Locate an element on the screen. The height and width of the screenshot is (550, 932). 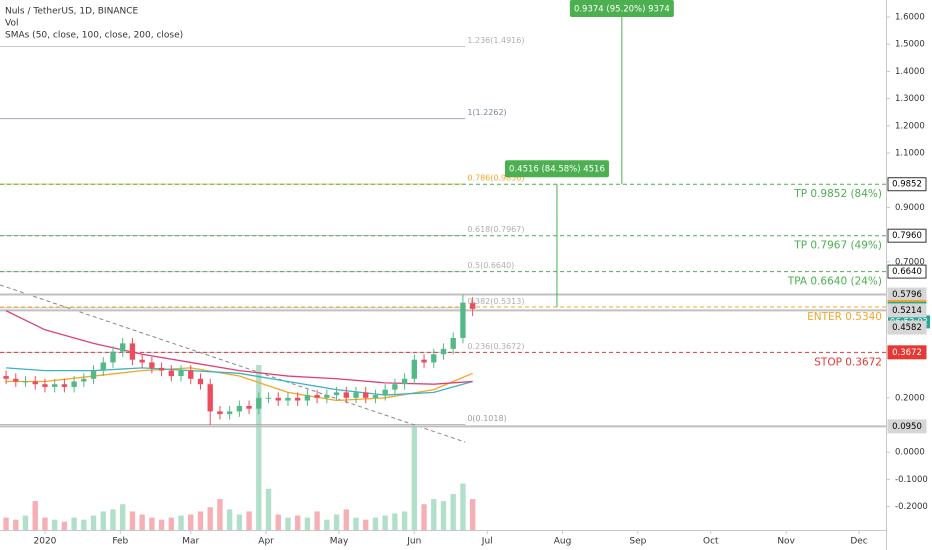
y-tick-label: 0.2000 is located at coordinates (910, 398).